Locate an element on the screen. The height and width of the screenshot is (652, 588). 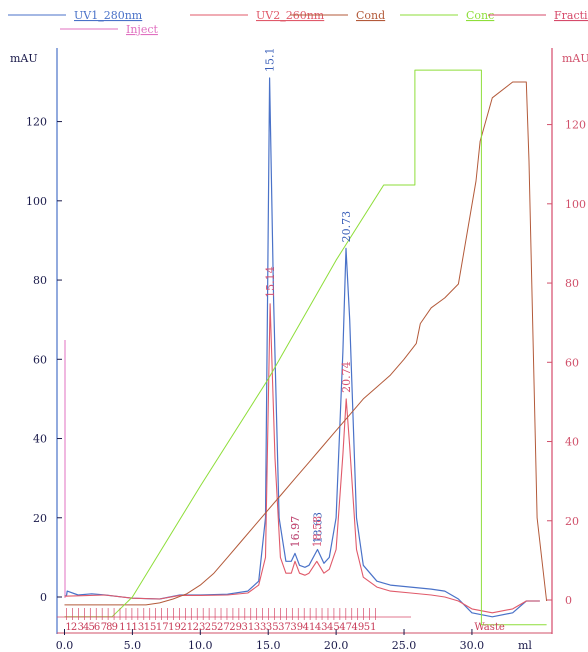
fraction-label-17: 17 is located at coordinates (162, 627).